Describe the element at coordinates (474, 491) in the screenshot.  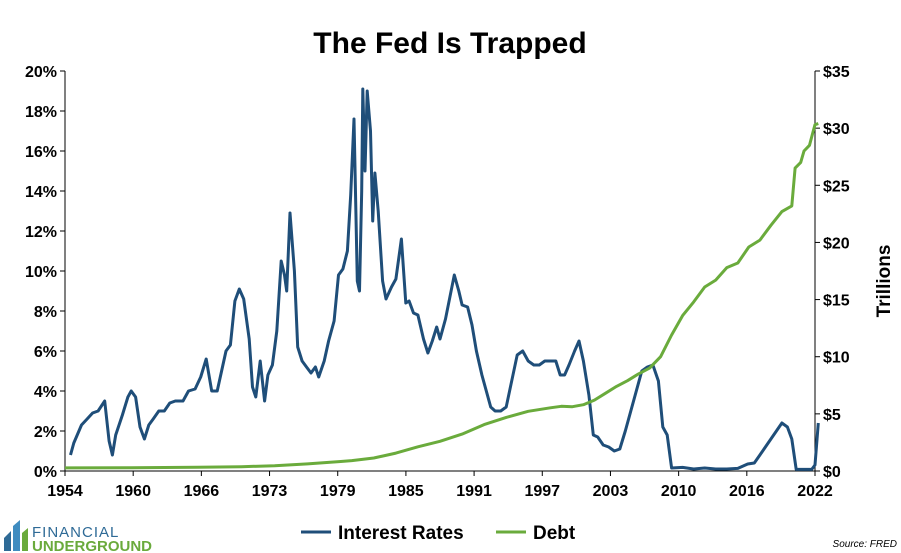
I see `x-tick-label: 1991` at that location.